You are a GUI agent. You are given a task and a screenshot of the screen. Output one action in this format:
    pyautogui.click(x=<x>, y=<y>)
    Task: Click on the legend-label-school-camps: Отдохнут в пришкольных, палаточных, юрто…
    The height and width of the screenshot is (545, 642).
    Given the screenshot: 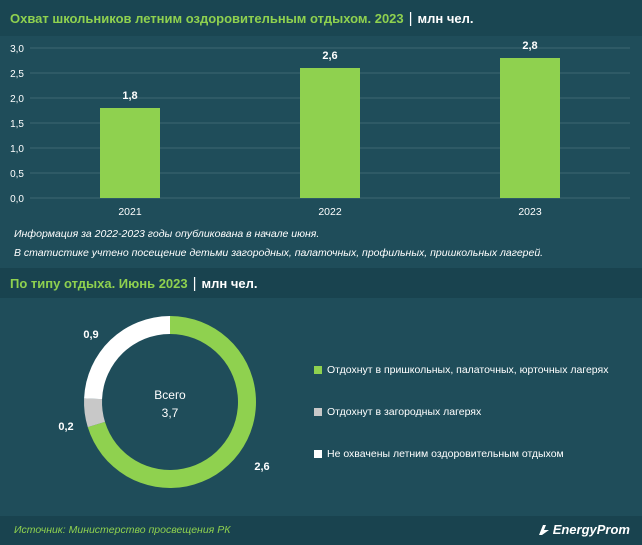 What is the action you would take?
    pyautogui.click(x=468, y=370)
    